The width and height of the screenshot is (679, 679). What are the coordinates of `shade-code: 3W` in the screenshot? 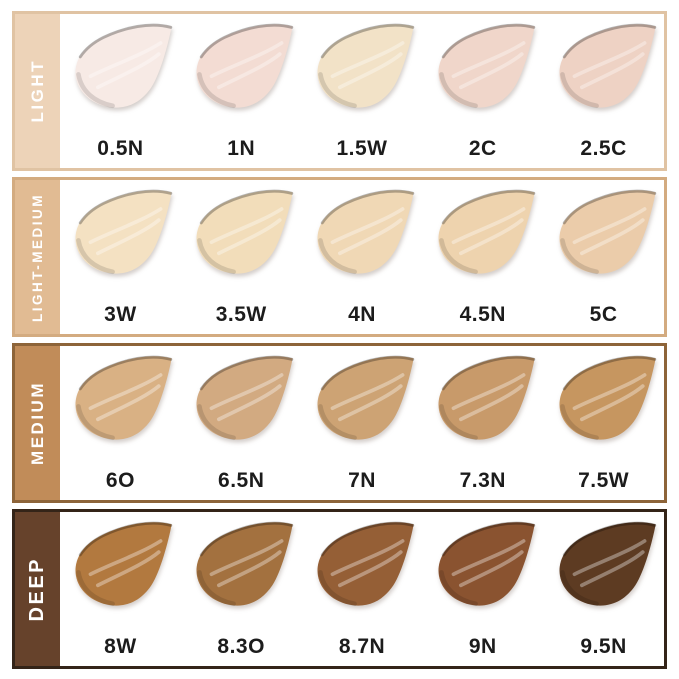 It's located at (120, 314).